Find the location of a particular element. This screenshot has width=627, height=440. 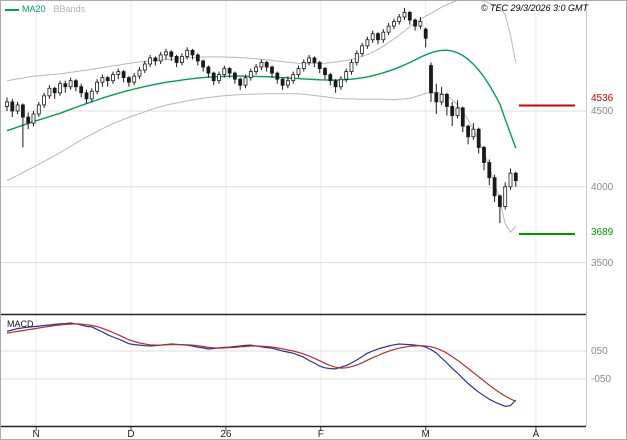

chart-legend: MA20 BBands is located at coordinates (45, 9).